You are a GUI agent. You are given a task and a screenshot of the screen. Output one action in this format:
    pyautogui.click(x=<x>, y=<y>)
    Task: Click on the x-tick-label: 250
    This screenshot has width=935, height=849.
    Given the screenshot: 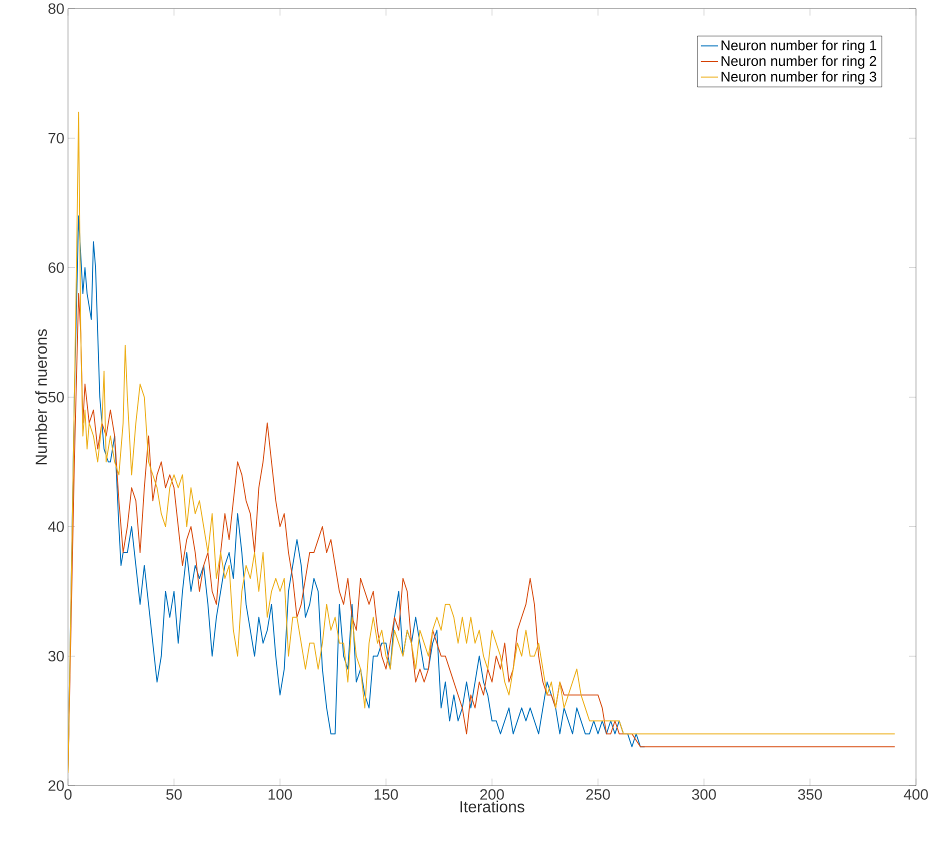 What is the action you would take?
    pyautogui.click(x=598, y=794)
    